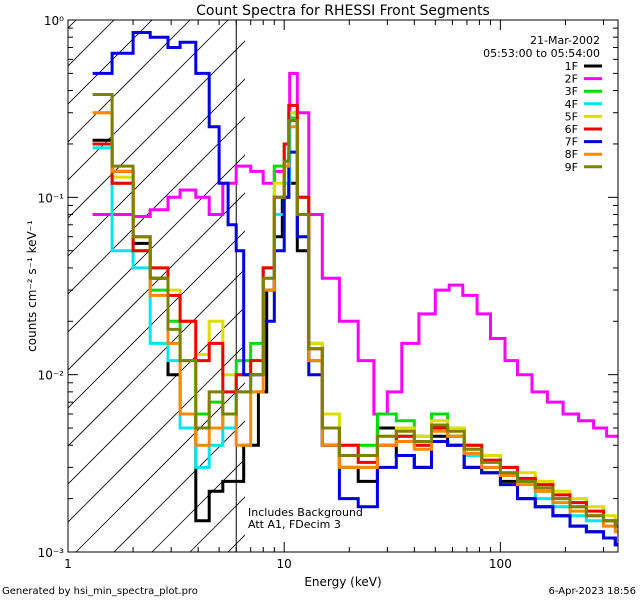 This screenshot has width=640, height=600. I want to click on annotation-line-2: Att A1, FDecim 3, so click(294, 524).